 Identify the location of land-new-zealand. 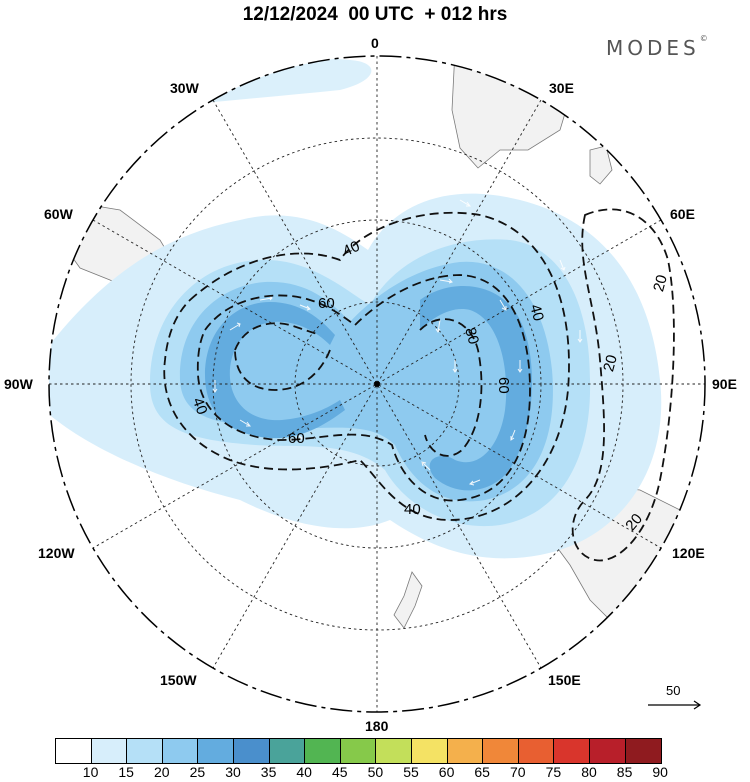
(408, 600).